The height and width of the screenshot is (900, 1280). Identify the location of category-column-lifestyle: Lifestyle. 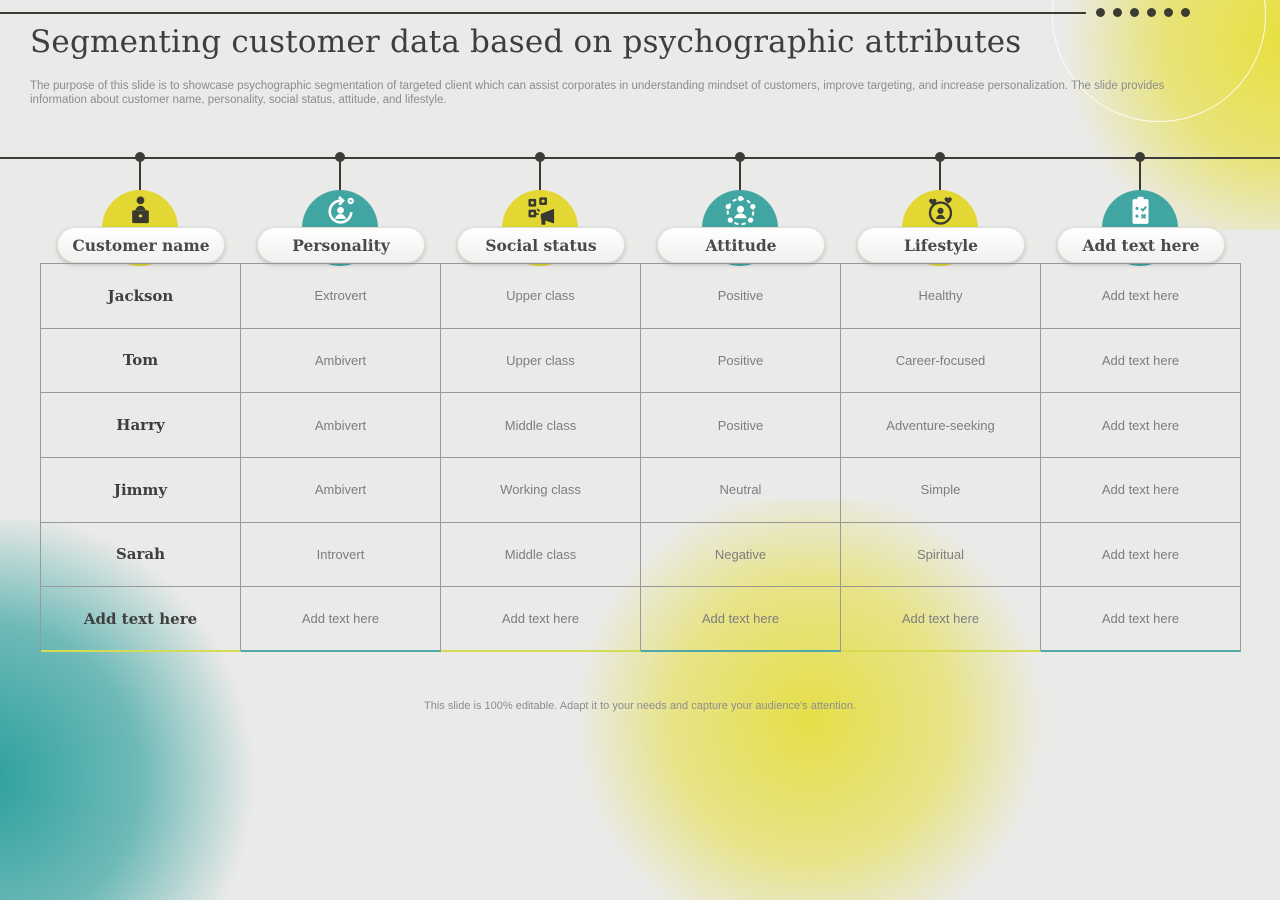
(940, 209).